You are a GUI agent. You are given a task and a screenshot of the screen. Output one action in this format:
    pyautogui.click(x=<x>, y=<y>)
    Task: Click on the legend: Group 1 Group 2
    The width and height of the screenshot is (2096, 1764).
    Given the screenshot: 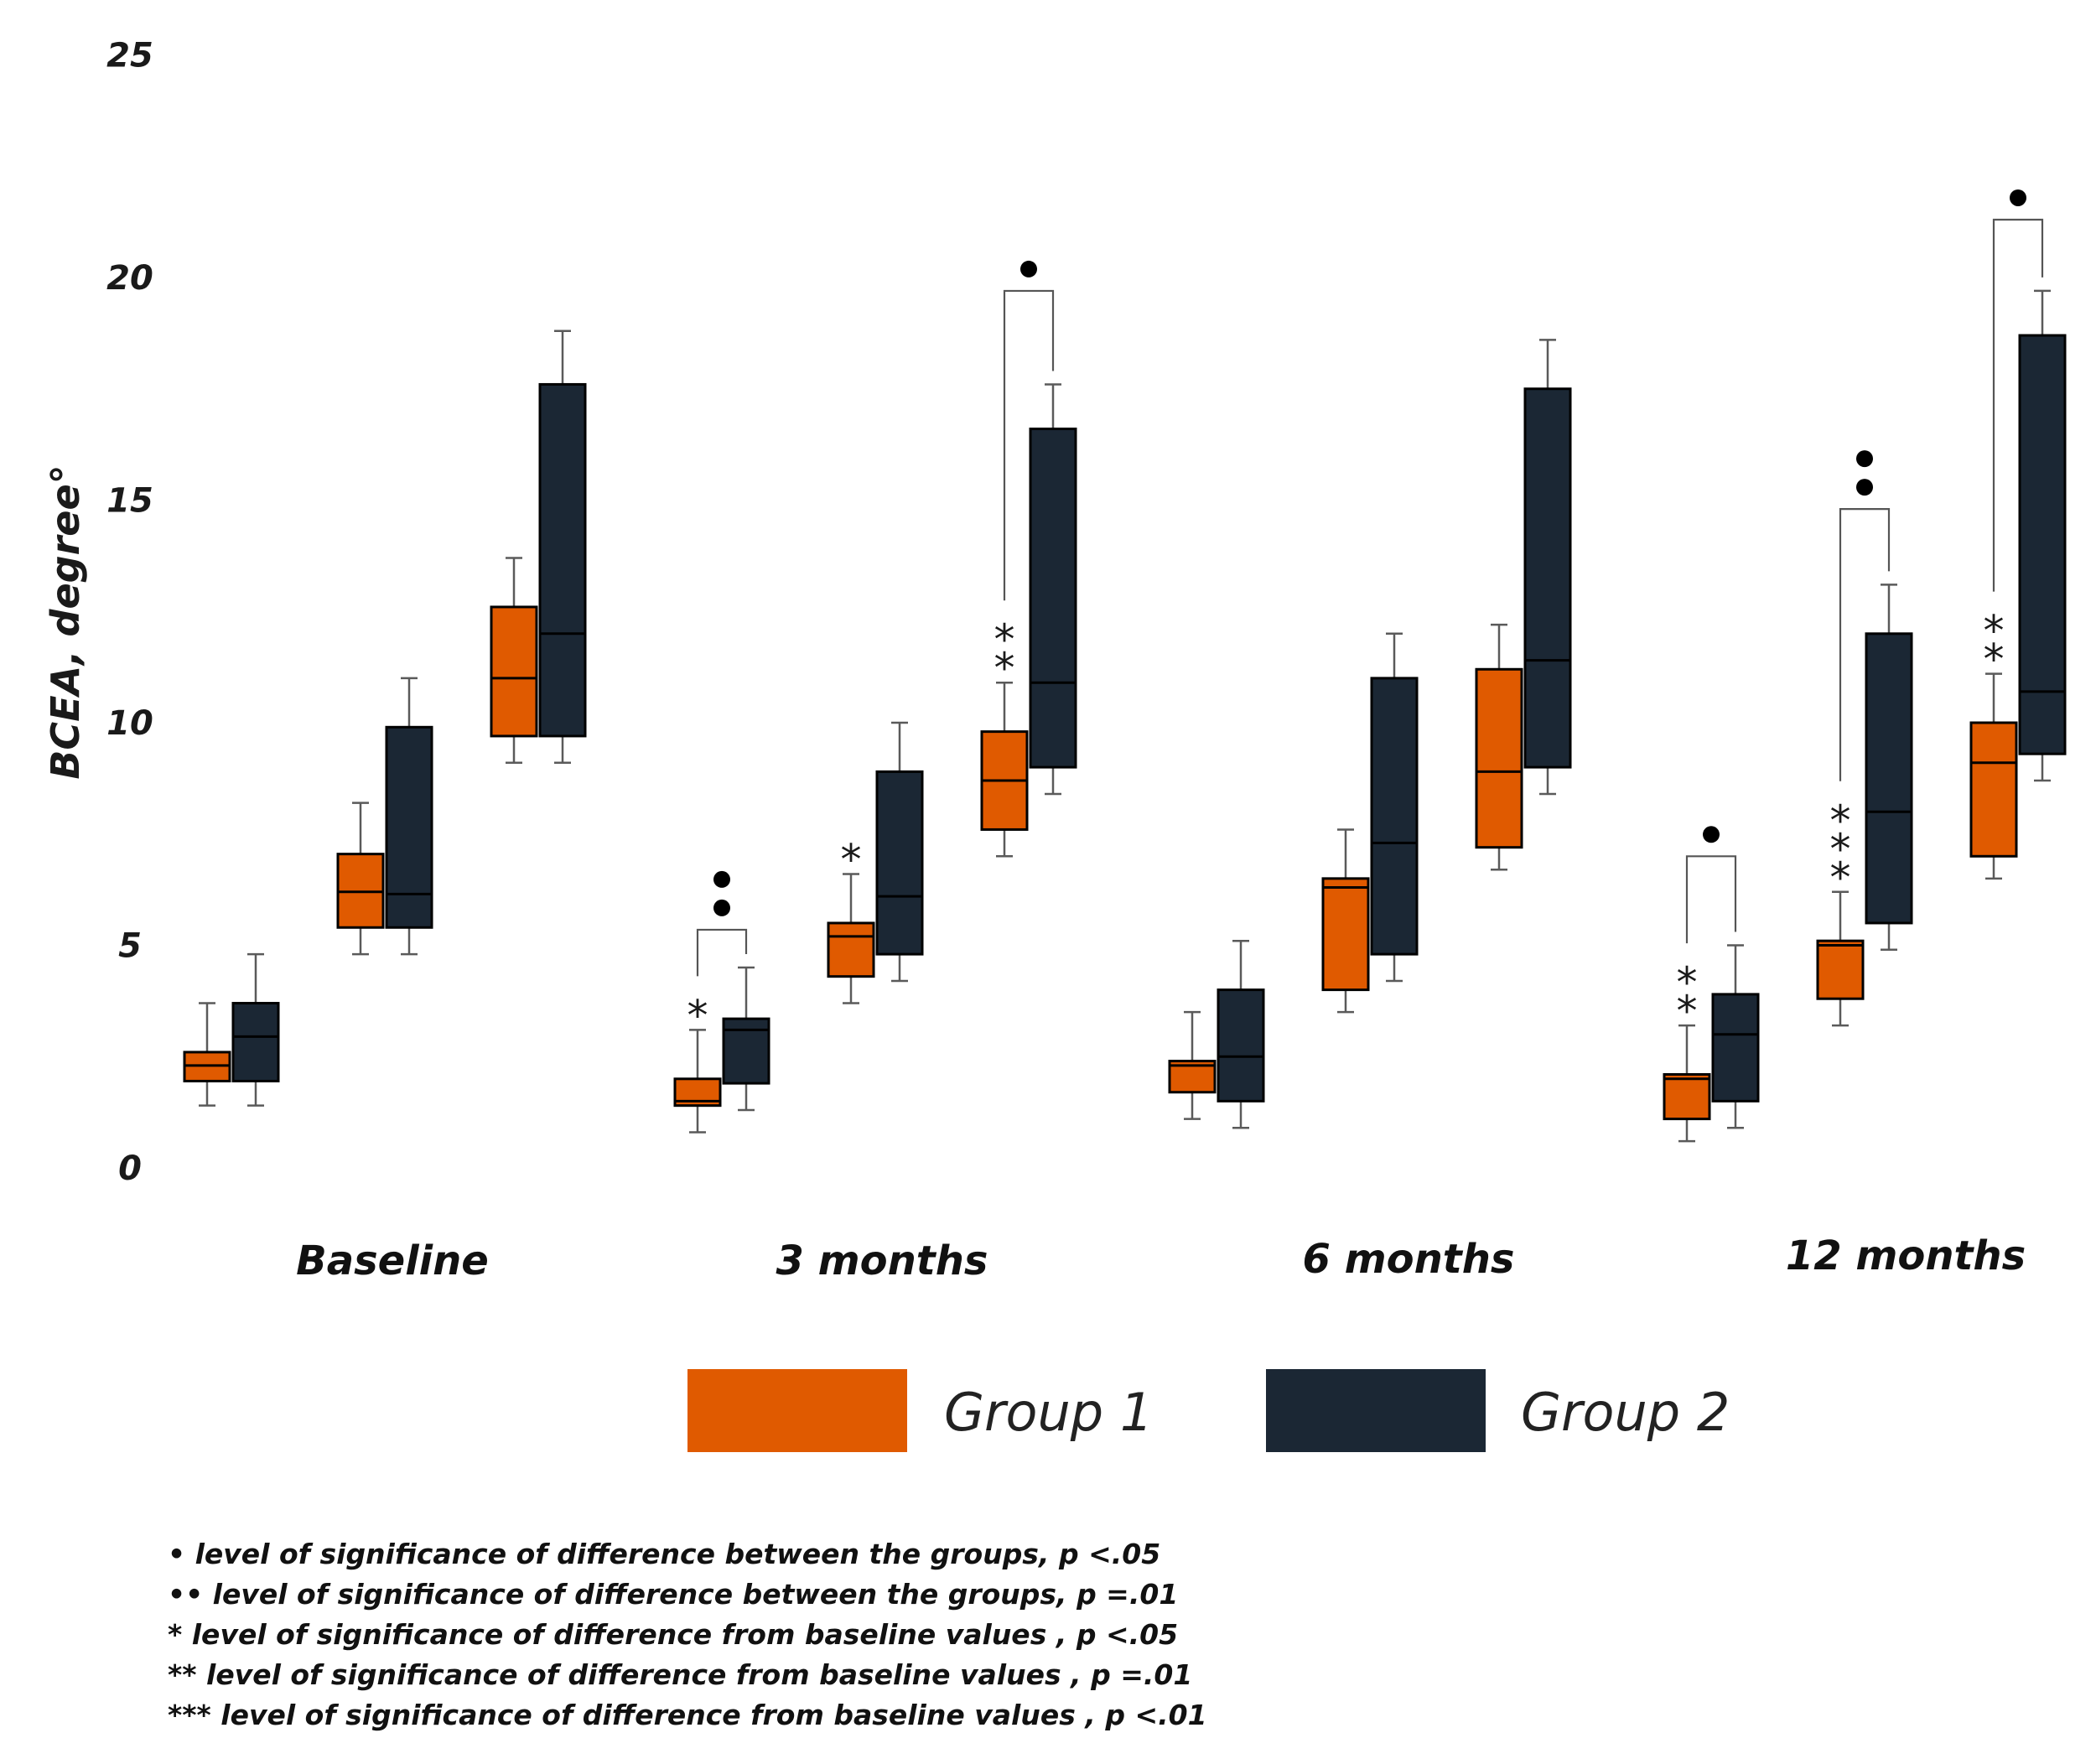 What is the action you would take?
    pyautogui.click(x=1209, y=1410)
    